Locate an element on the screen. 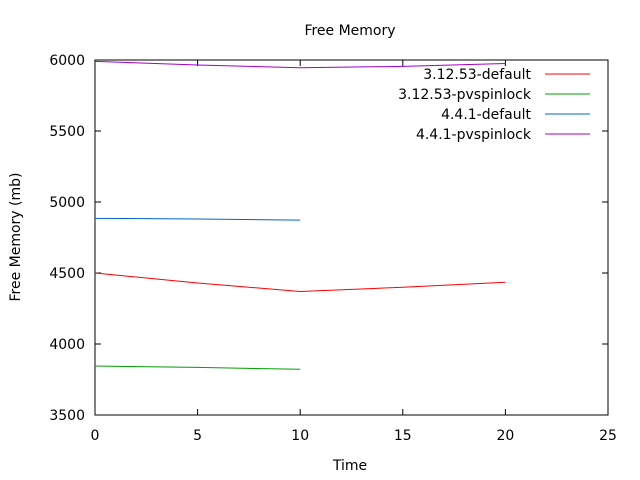  series-line-4.4.1-pvspinlock is located at coordinates (300, 64).